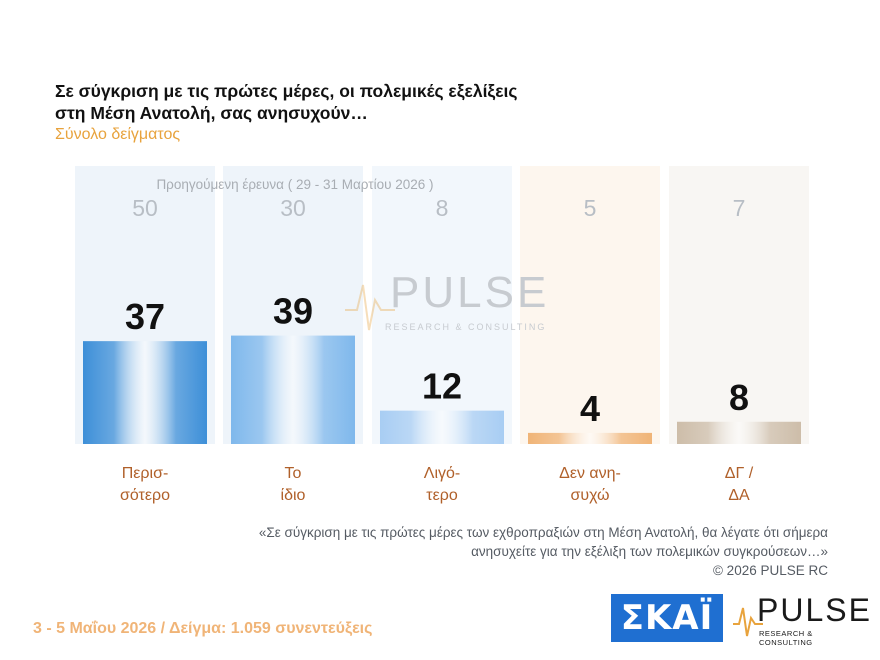 This screenshot has height=660, width=880. Describe the element at coordinates (370, 307) in the screenshot. I see `pulse-watermark-wave-icon` at that location.